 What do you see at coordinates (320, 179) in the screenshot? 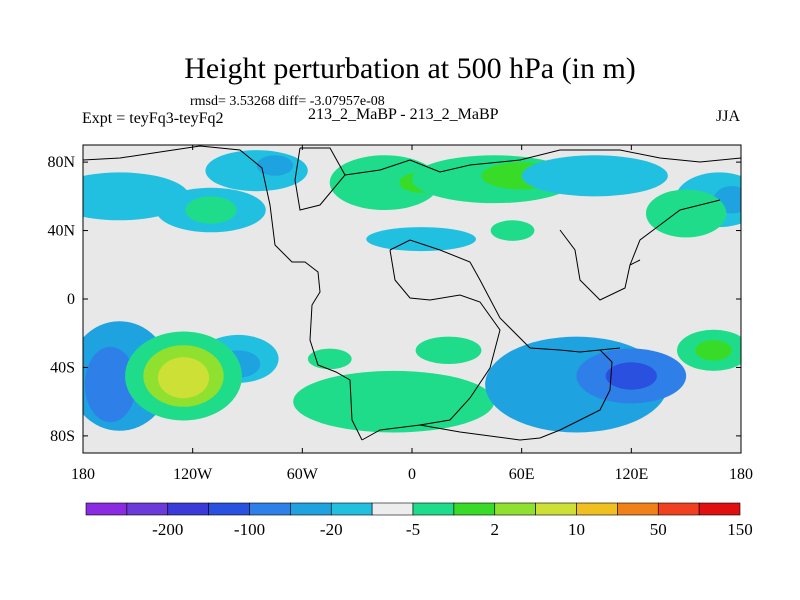
I see `coastline-greenland` at bounding box center [320, 179].